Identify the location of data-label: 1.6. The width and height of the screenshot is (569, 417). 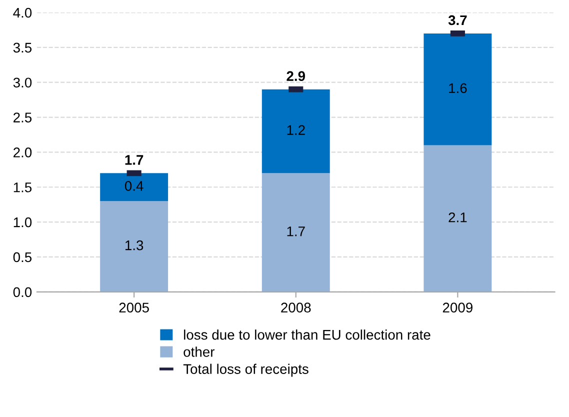
(458, 88).